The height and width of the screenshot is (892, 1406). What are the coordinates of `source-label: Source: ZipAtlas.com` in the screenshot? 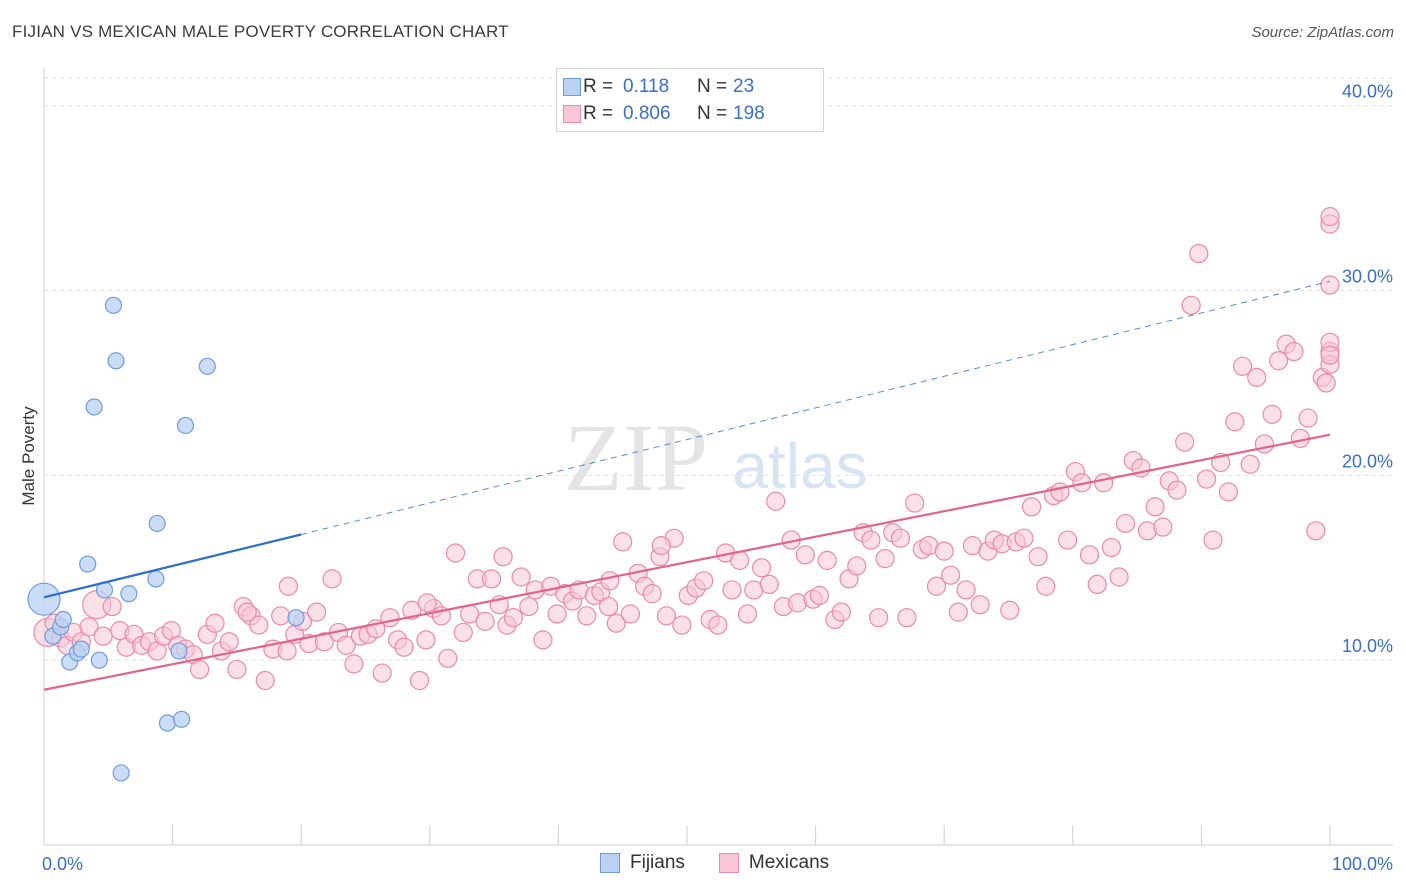 It's located at (1322, 32).